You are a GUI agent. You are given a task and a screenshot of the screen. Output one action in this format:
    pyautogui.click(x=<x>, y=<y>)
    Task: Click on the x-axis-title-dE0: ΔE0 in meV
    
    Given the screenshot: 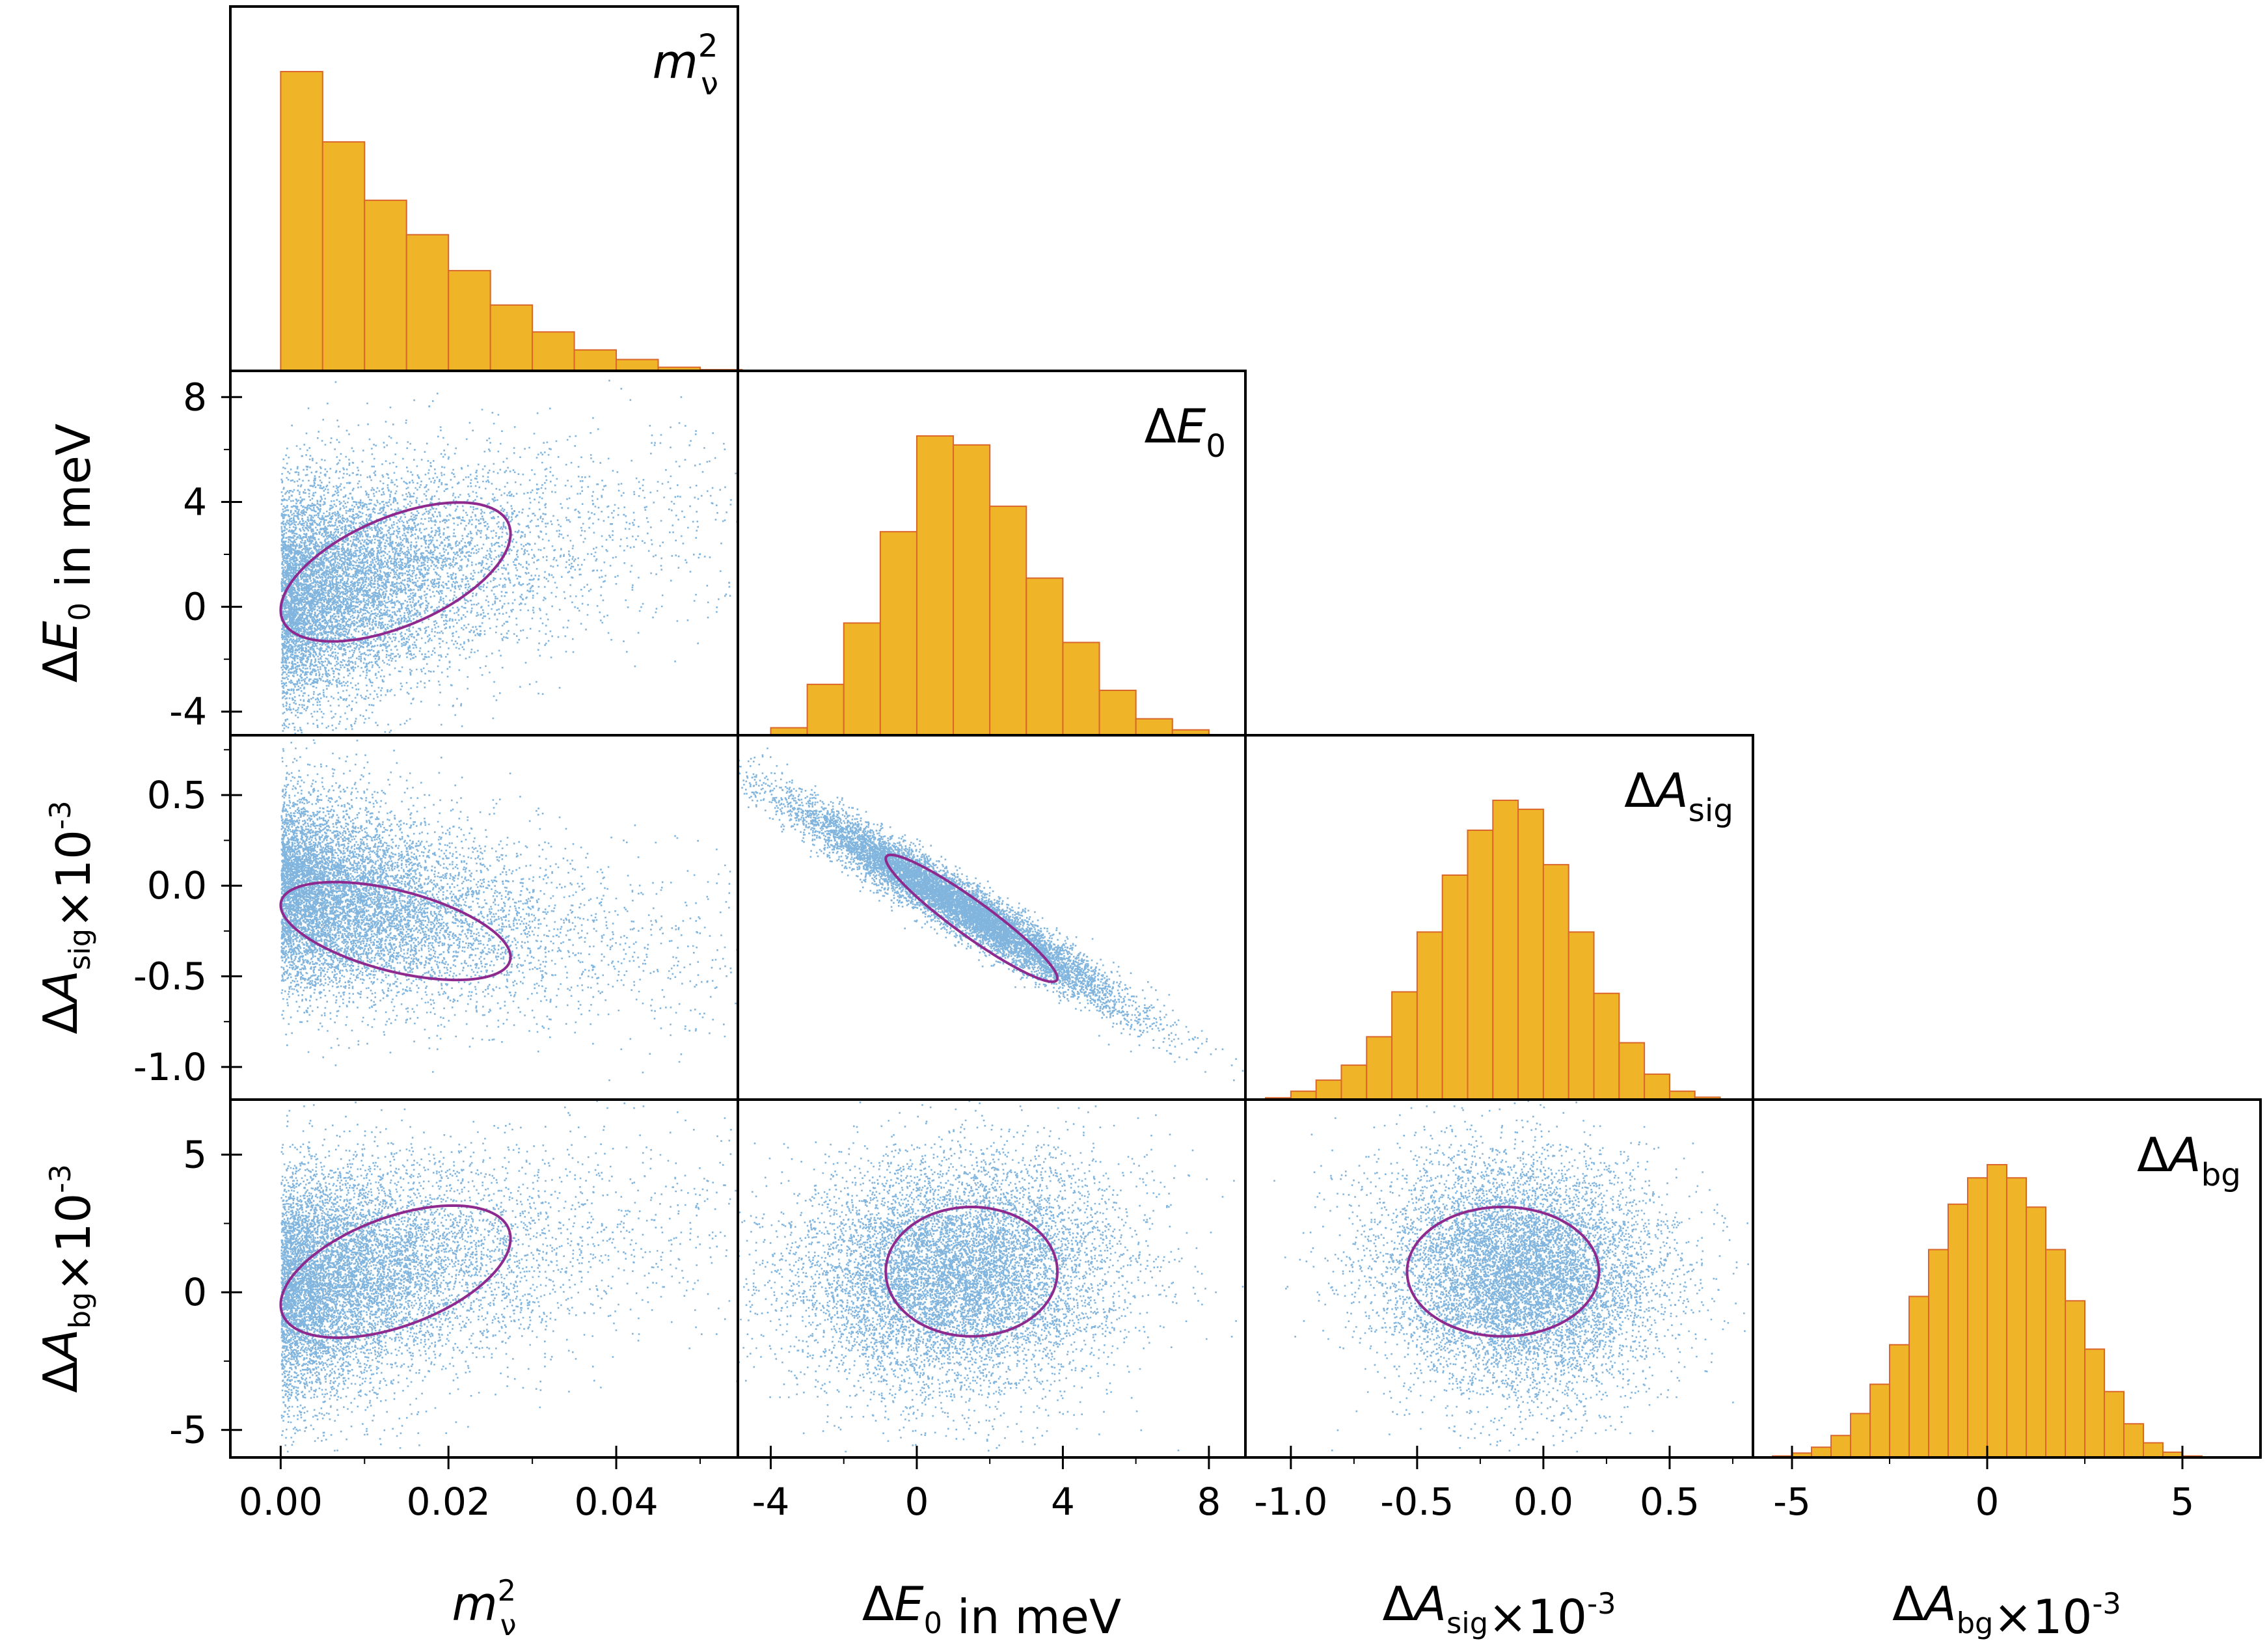 What is the action you would take?
    pyautogui.click(x=991, y=1610)
    